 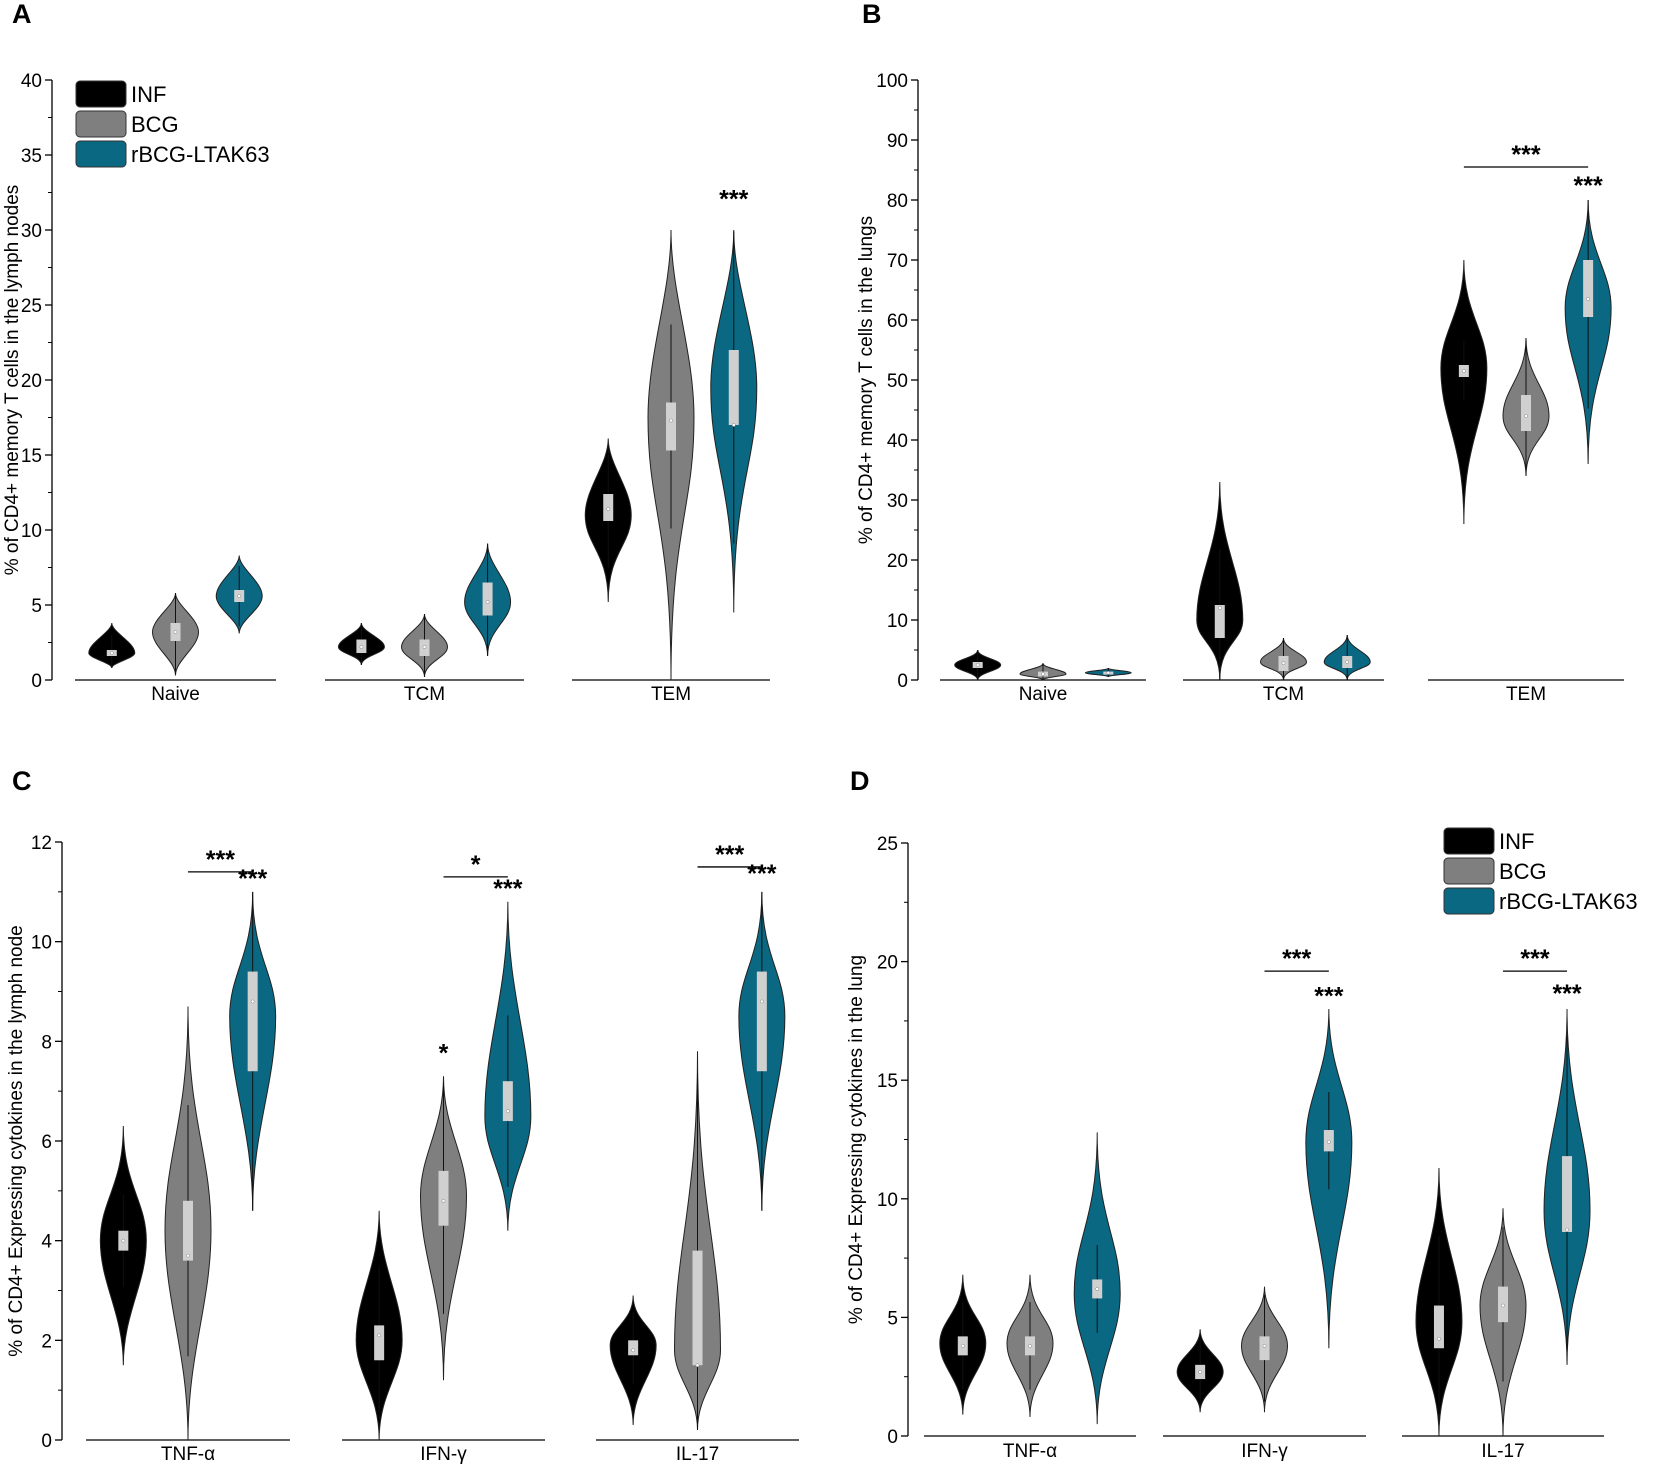 I want to click on y-tick-label: 12, so click(x=41, y=843).